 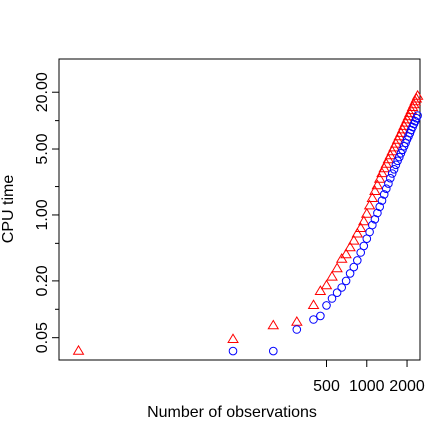 What do you see at coordinates (42, 92) in the screenshot?
I see `y-tick-label: 20.00` at bounding box center [42, 92].